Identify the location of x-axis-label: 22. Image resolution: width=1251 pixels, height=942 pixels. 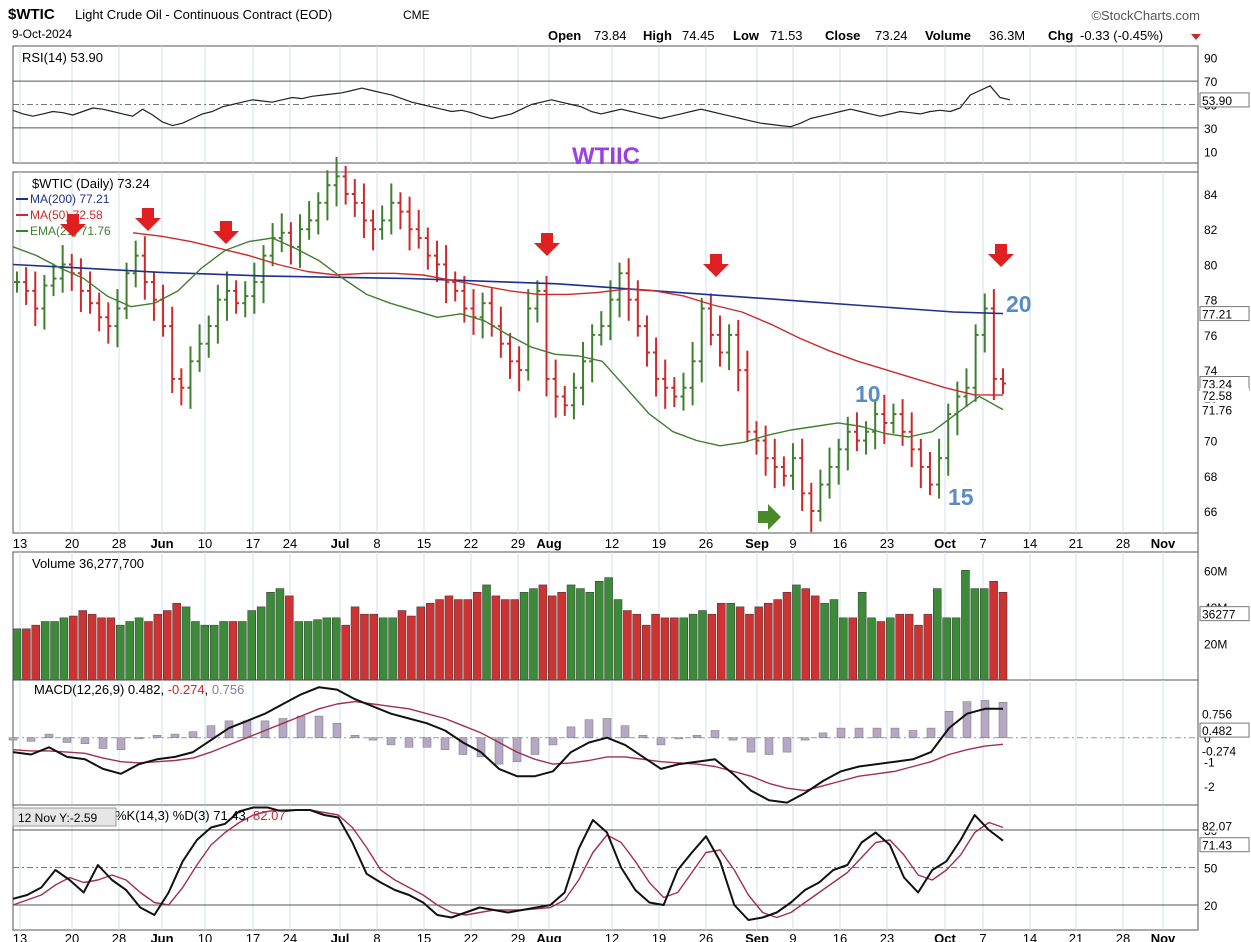
(471, 543).